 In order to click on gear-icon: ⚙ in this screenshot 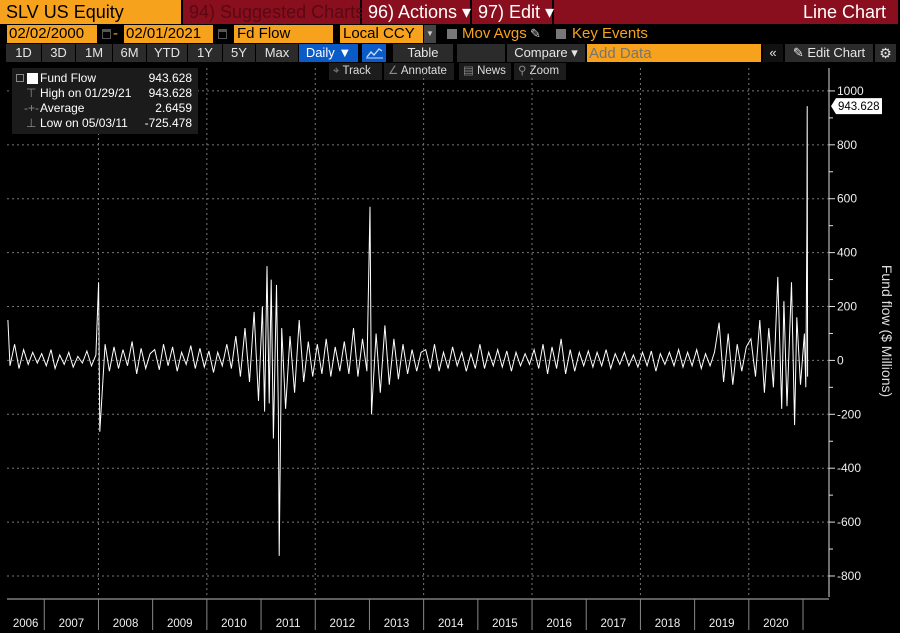, I will do `click(885, 53)`.